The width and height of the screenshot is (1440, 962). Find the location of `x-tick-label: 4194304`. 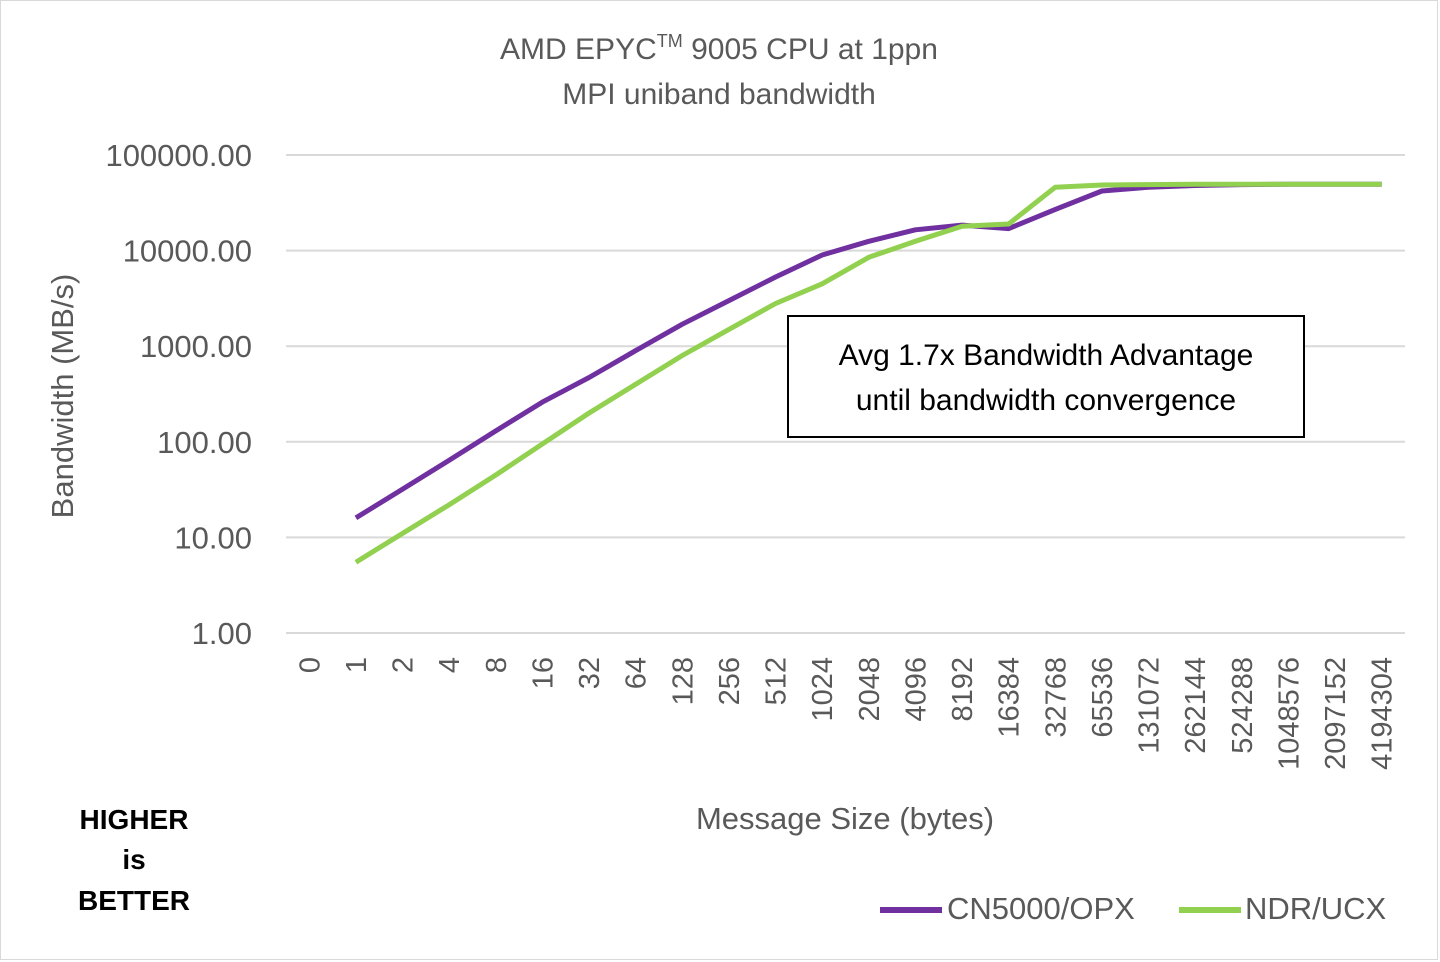

x-tick-label: 4194304 is located at coordinates (1383, 713).